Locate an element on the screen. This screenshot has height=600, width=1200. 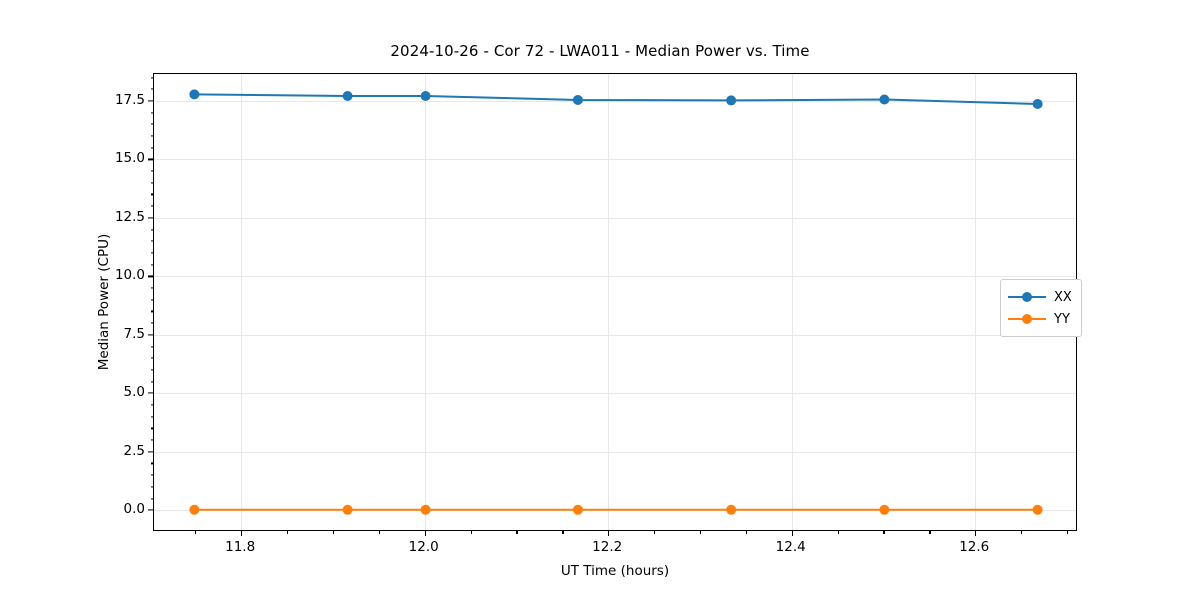
y-tick-label: 15.0 is located at coordinates (129, 158).